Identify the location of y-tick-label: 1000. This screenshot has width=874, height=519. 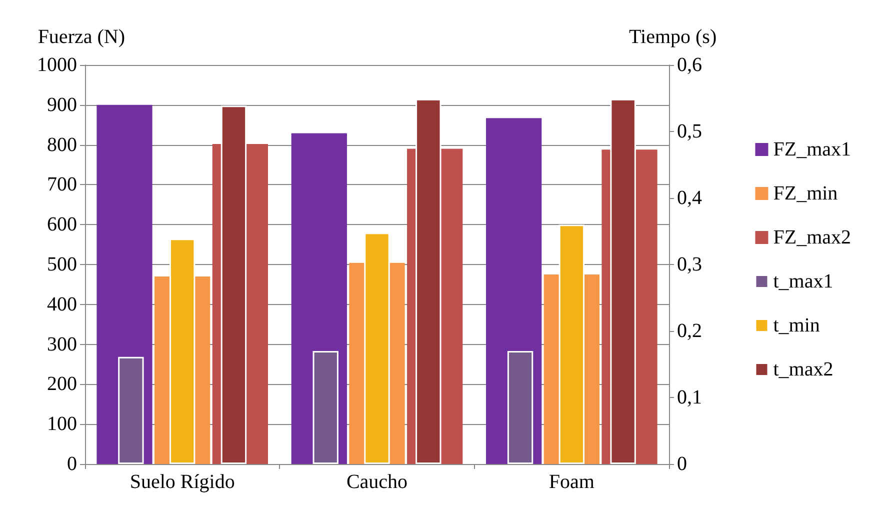
(57, 65).